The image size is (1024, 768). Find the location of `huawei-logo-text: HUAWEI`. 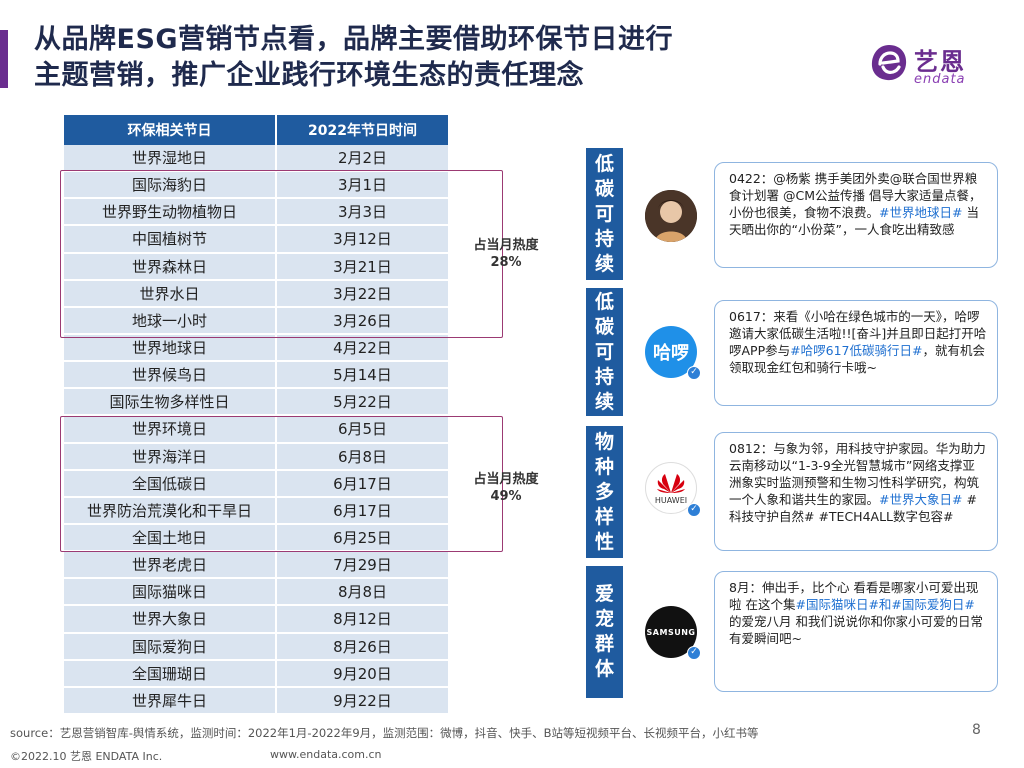

huawei-logo-text: HUAWEI is located at coordinates (671, 500).